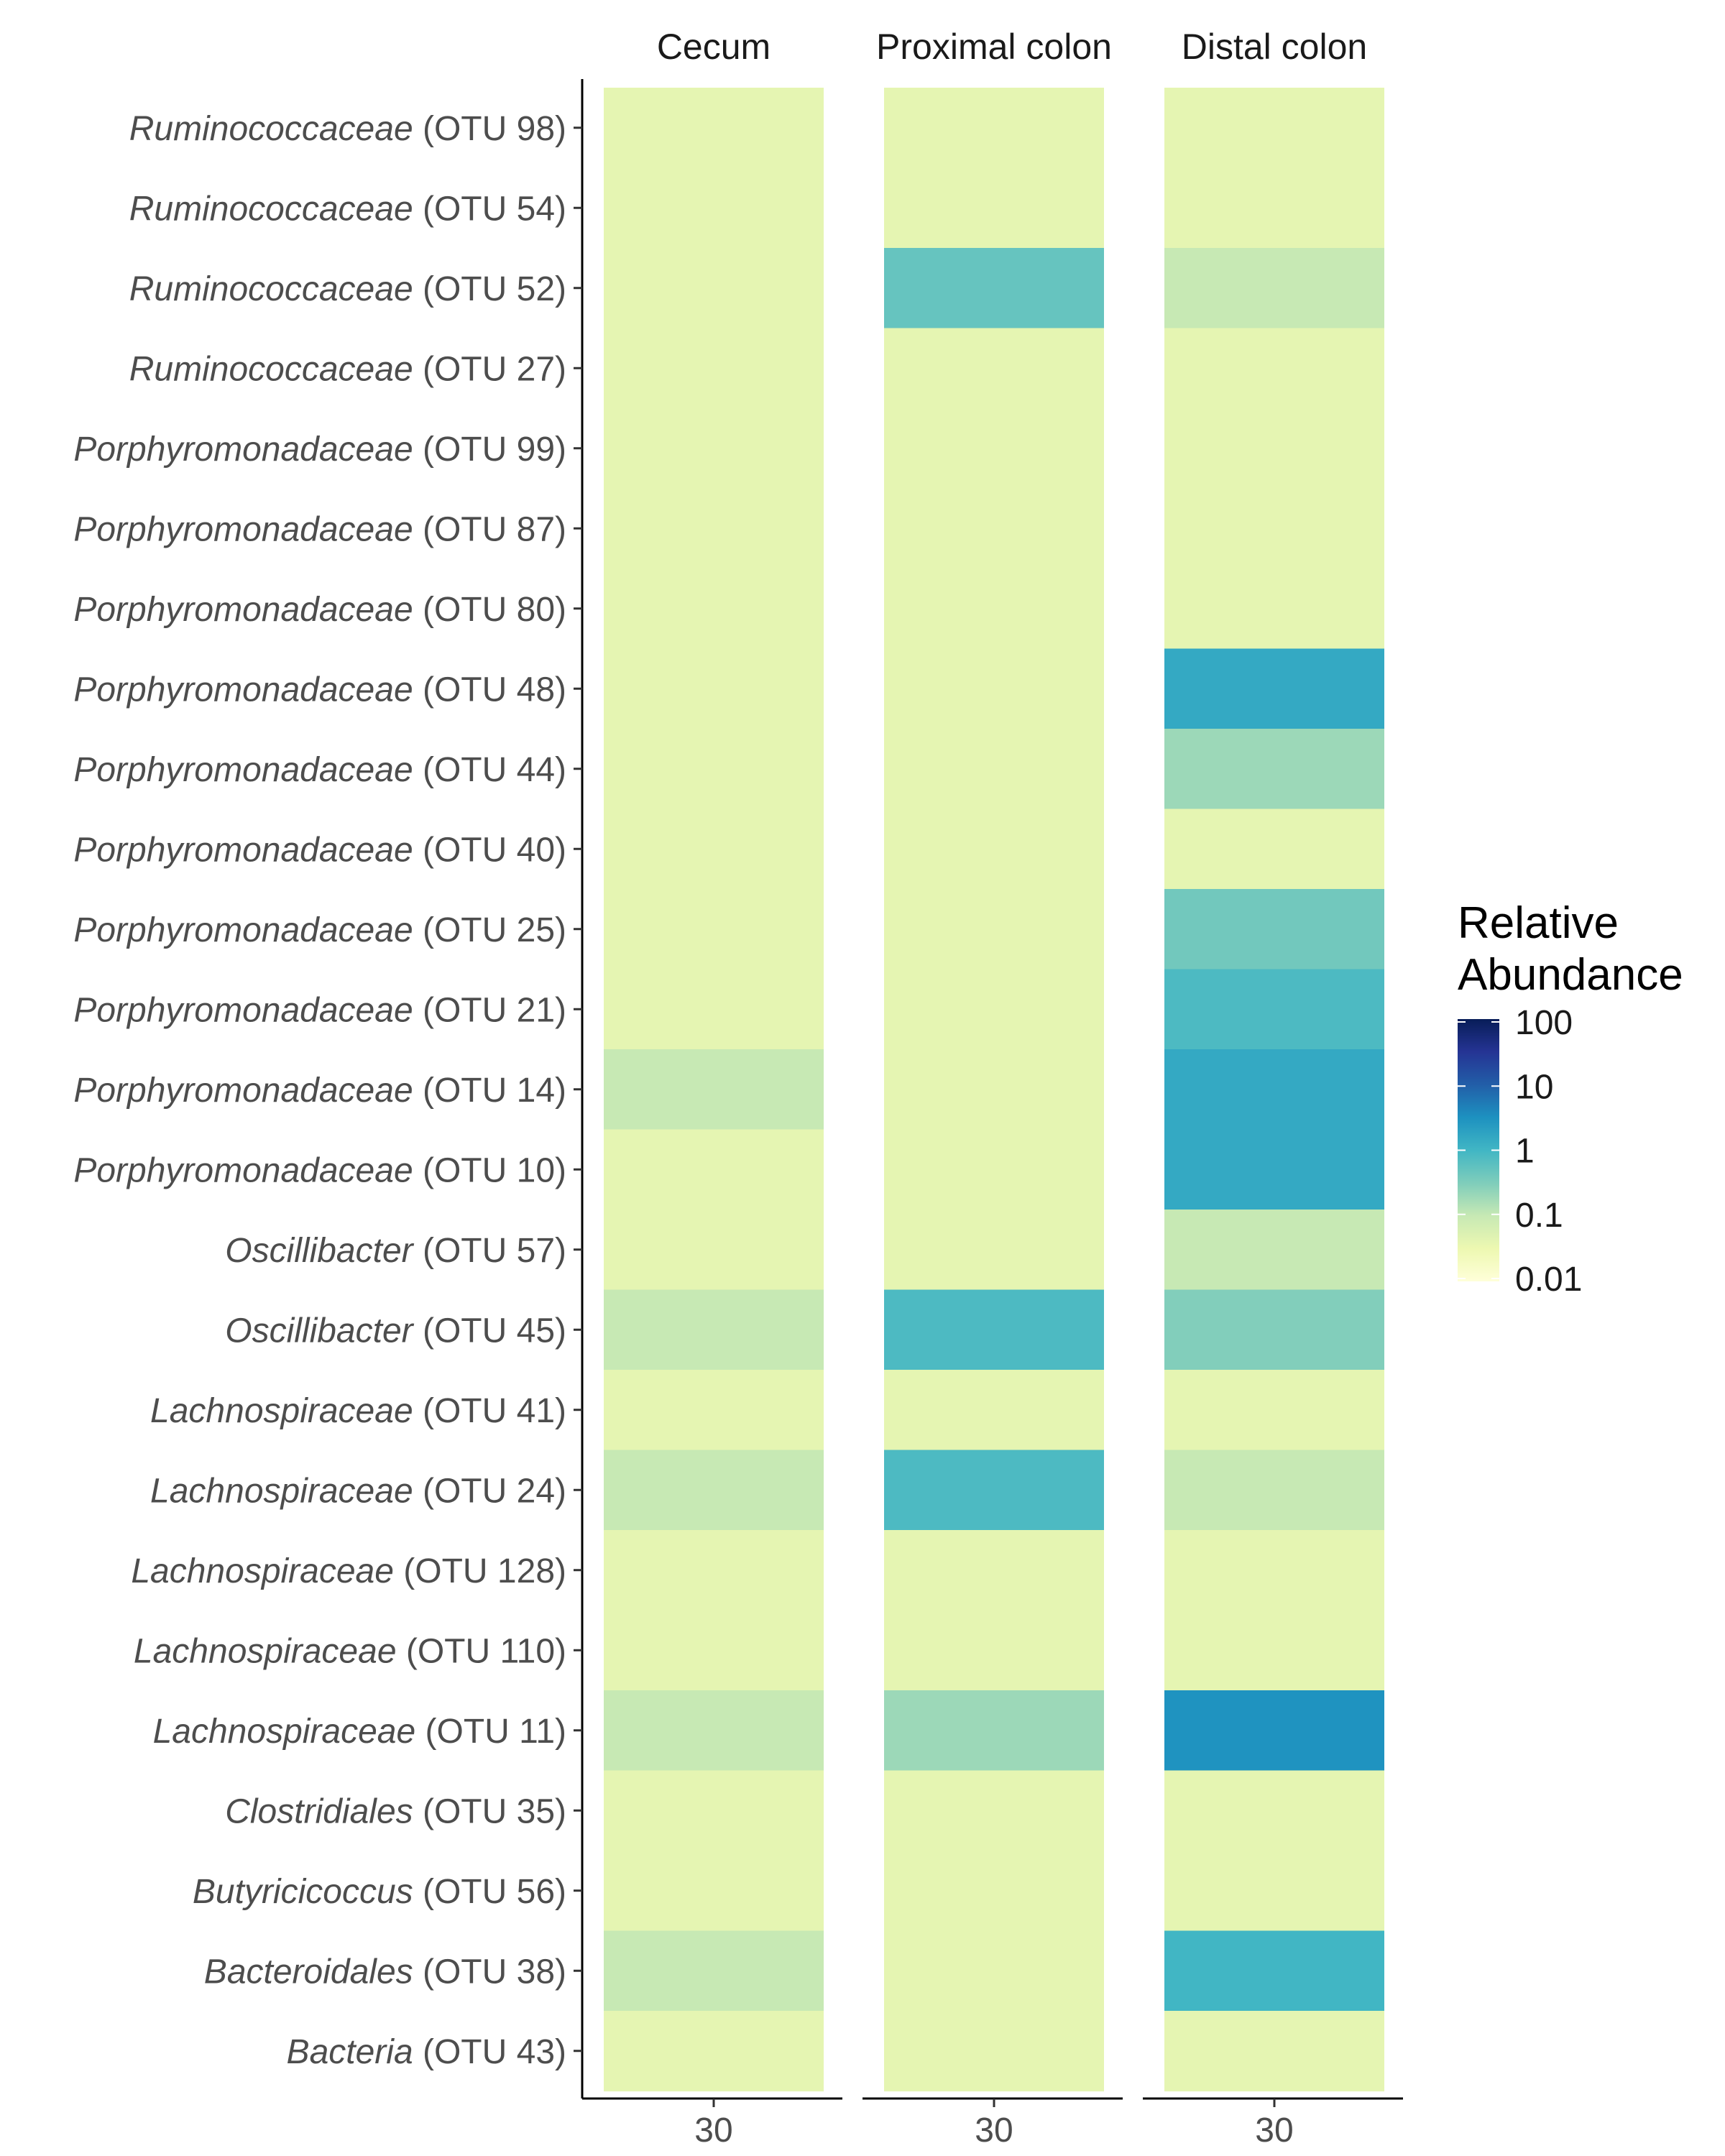  Describe the element at coordinates (489, 1892) in the screenshot. I see `y-label-otu: (OTU 56)` at that location.